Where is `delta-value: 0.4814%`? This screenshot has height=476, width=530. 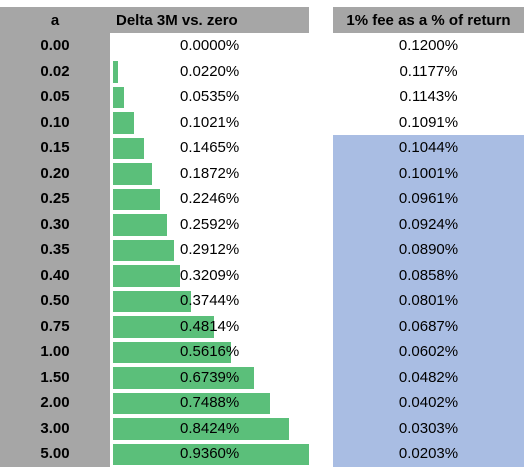 delta-value: 0.4814% is located at coordinates (210, 326).